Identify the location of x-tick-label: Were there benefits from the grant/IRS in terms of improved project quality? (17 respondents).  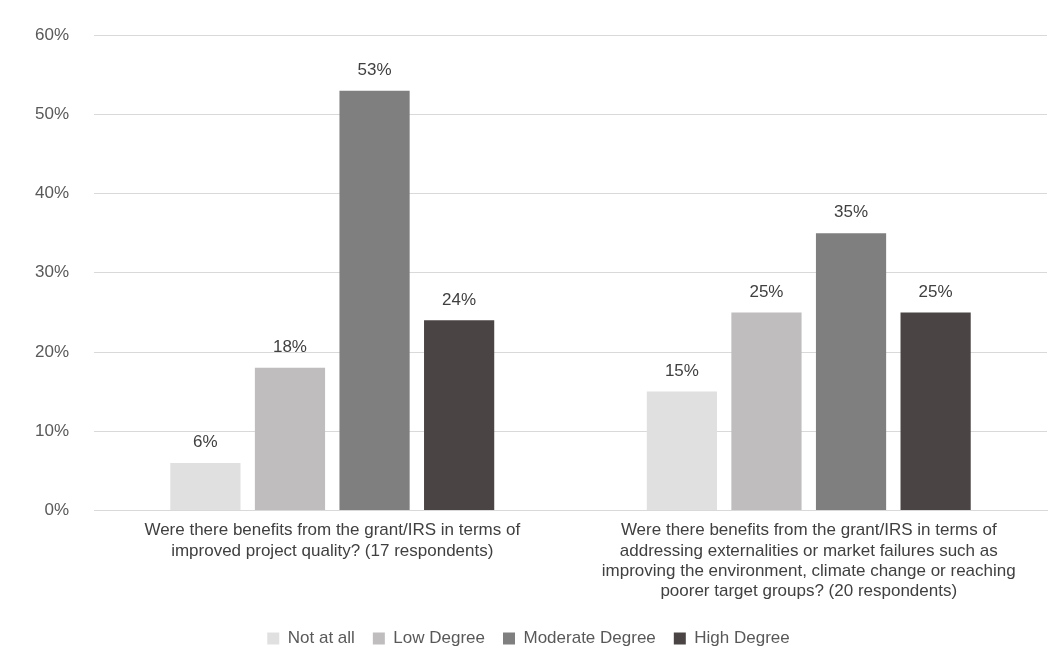
(332, 540).